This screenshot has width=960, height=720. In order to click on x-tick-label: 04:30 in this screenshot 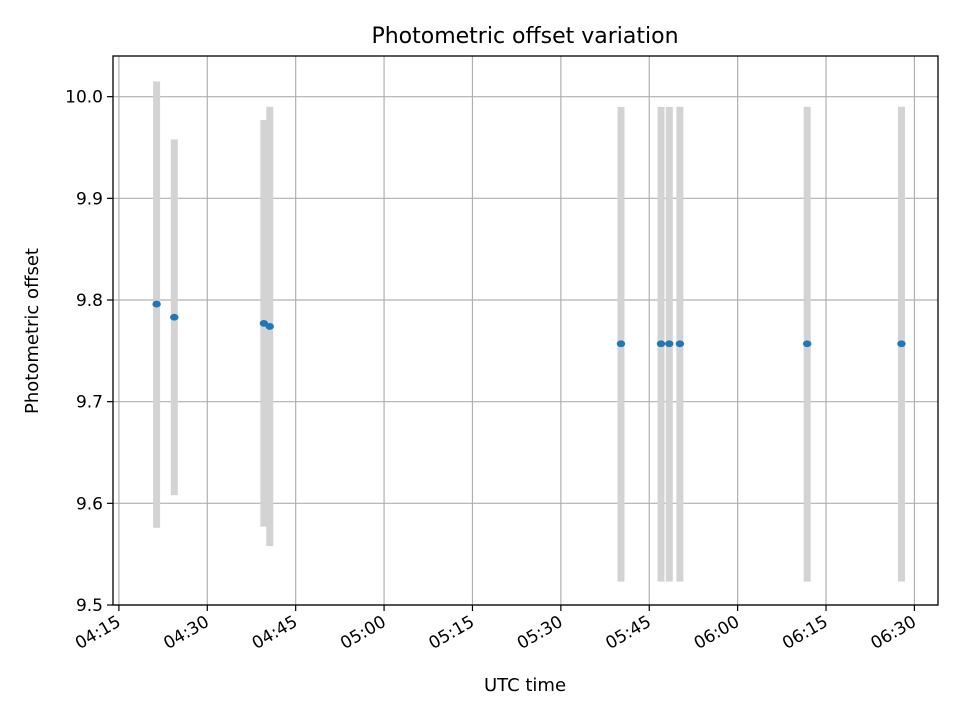, I will do `click(186, 633)`.